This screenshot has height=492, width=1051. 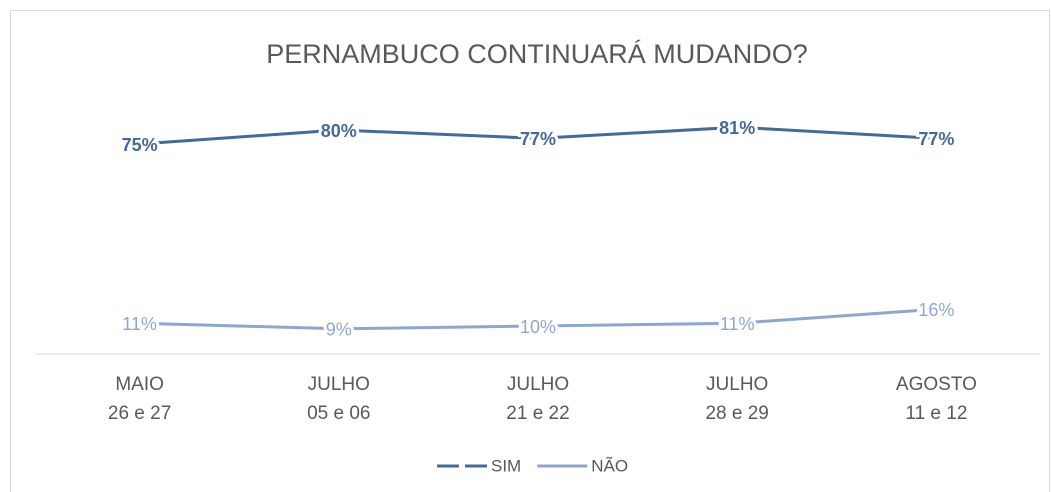 I want to click on legend-label: NÃO, so click(x=609, y=465).